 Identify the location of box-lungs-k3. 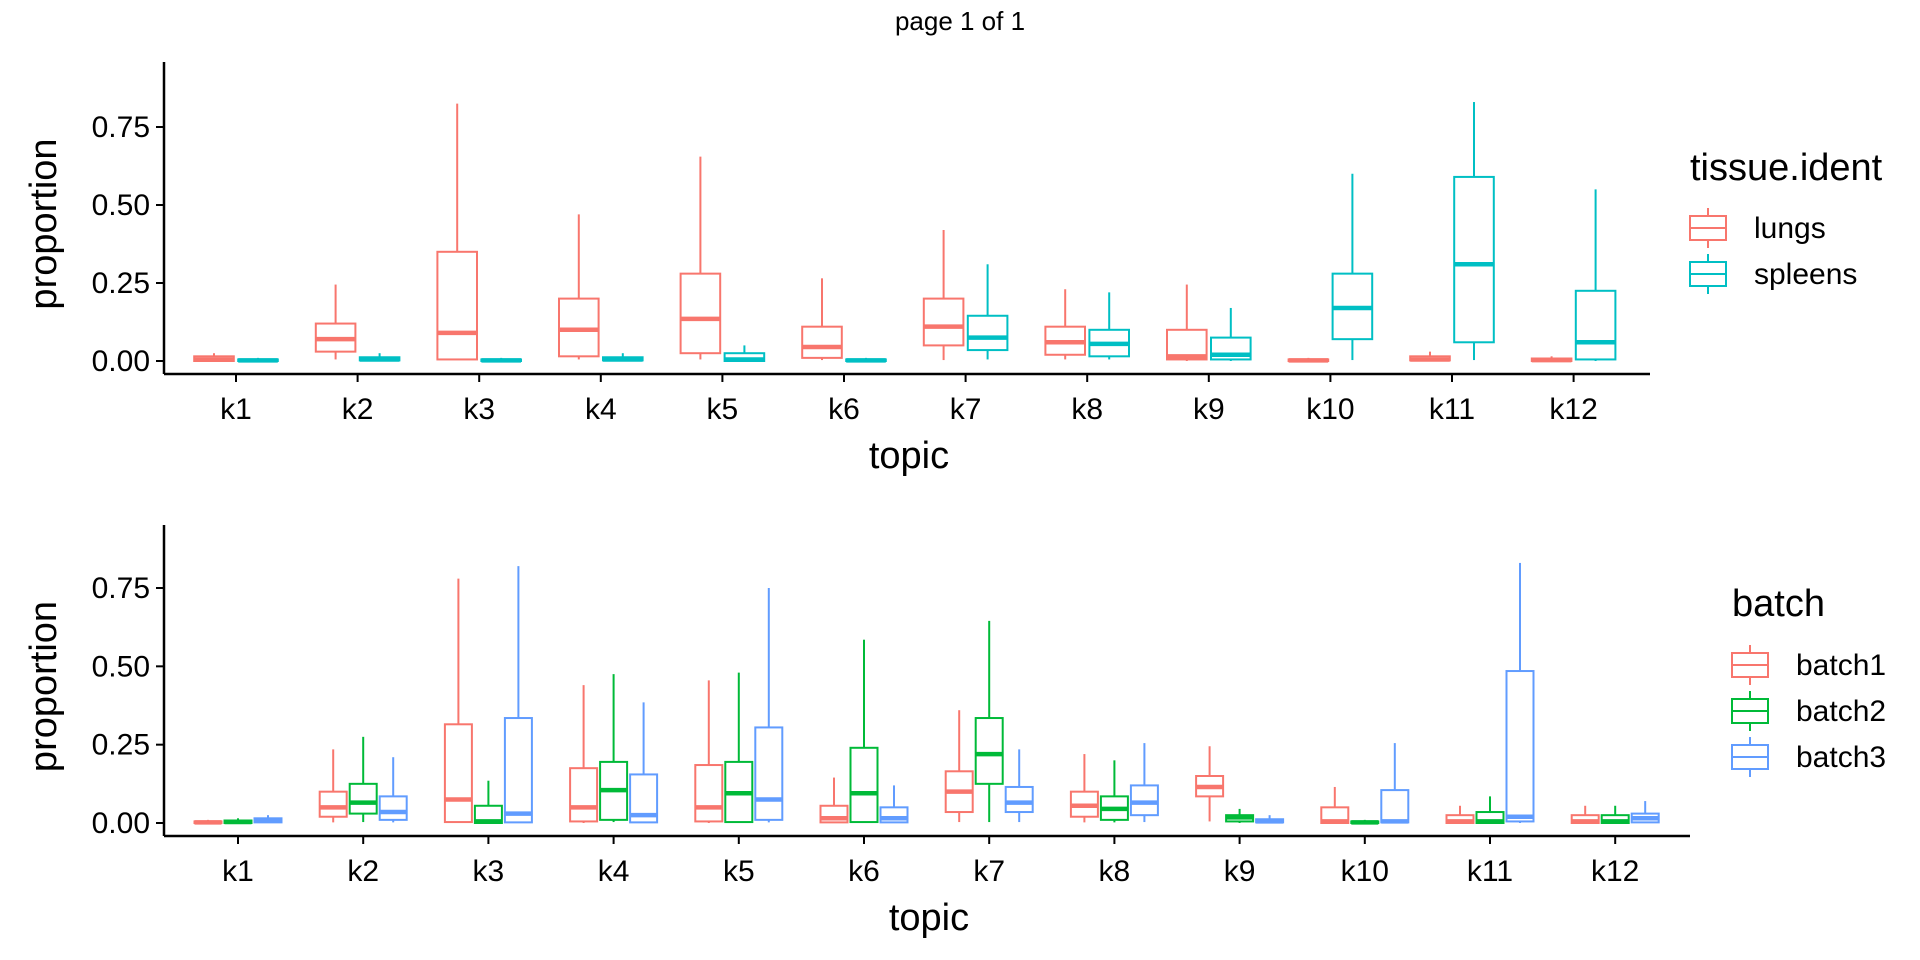
(457, 232).